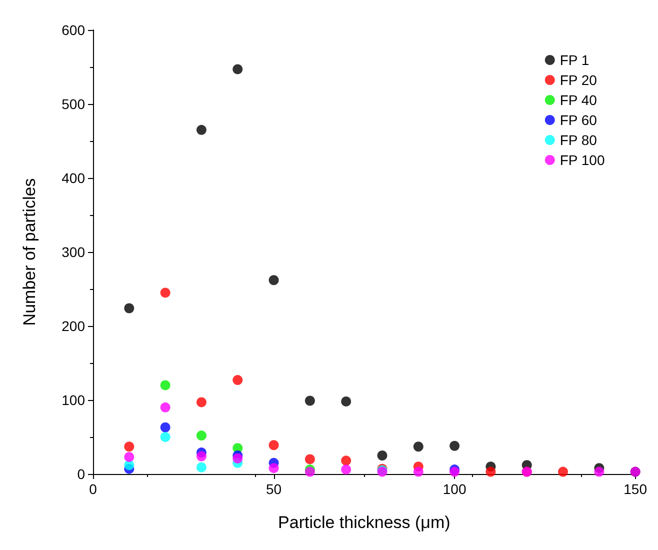 This screenshot has height=550, width=658. What do you see at coordinates (636, 489) in the screenshot?
I see `x-tick-label: 150` at bounding box center [636, 489].